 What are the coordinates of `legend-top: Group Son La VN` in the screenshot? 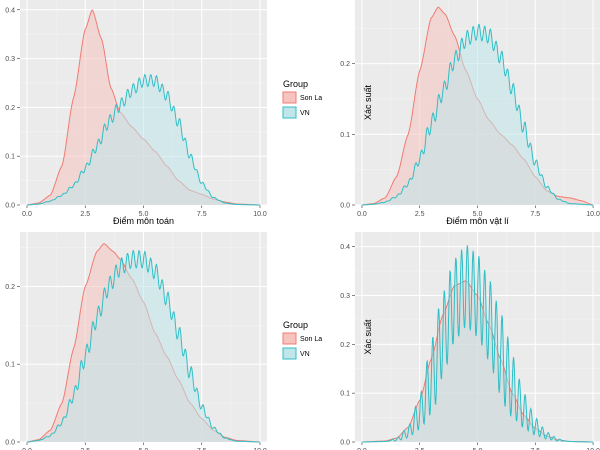 It's located at (302, 99).